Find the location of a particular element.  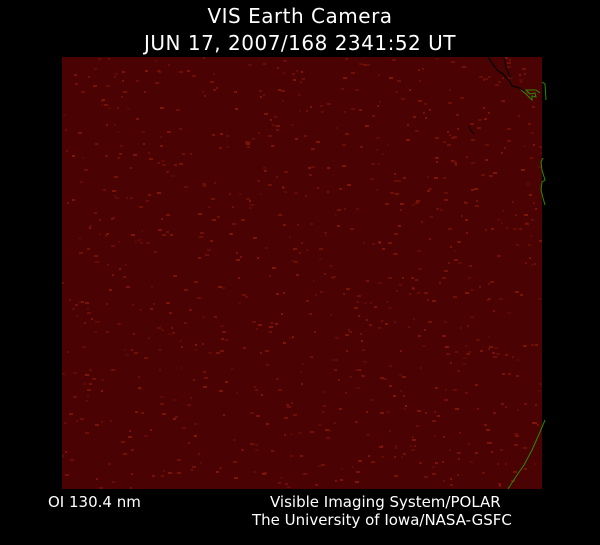

wavelength-label: OI 130.4 nm is located at coordinates (94, 502).